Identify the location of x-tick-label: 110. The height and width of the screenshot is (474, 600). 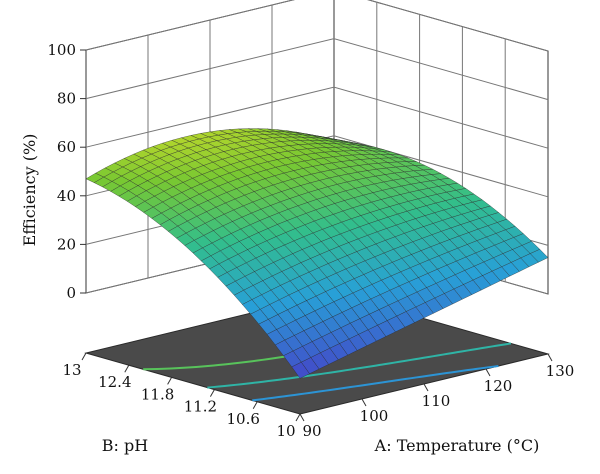
(436, 401).